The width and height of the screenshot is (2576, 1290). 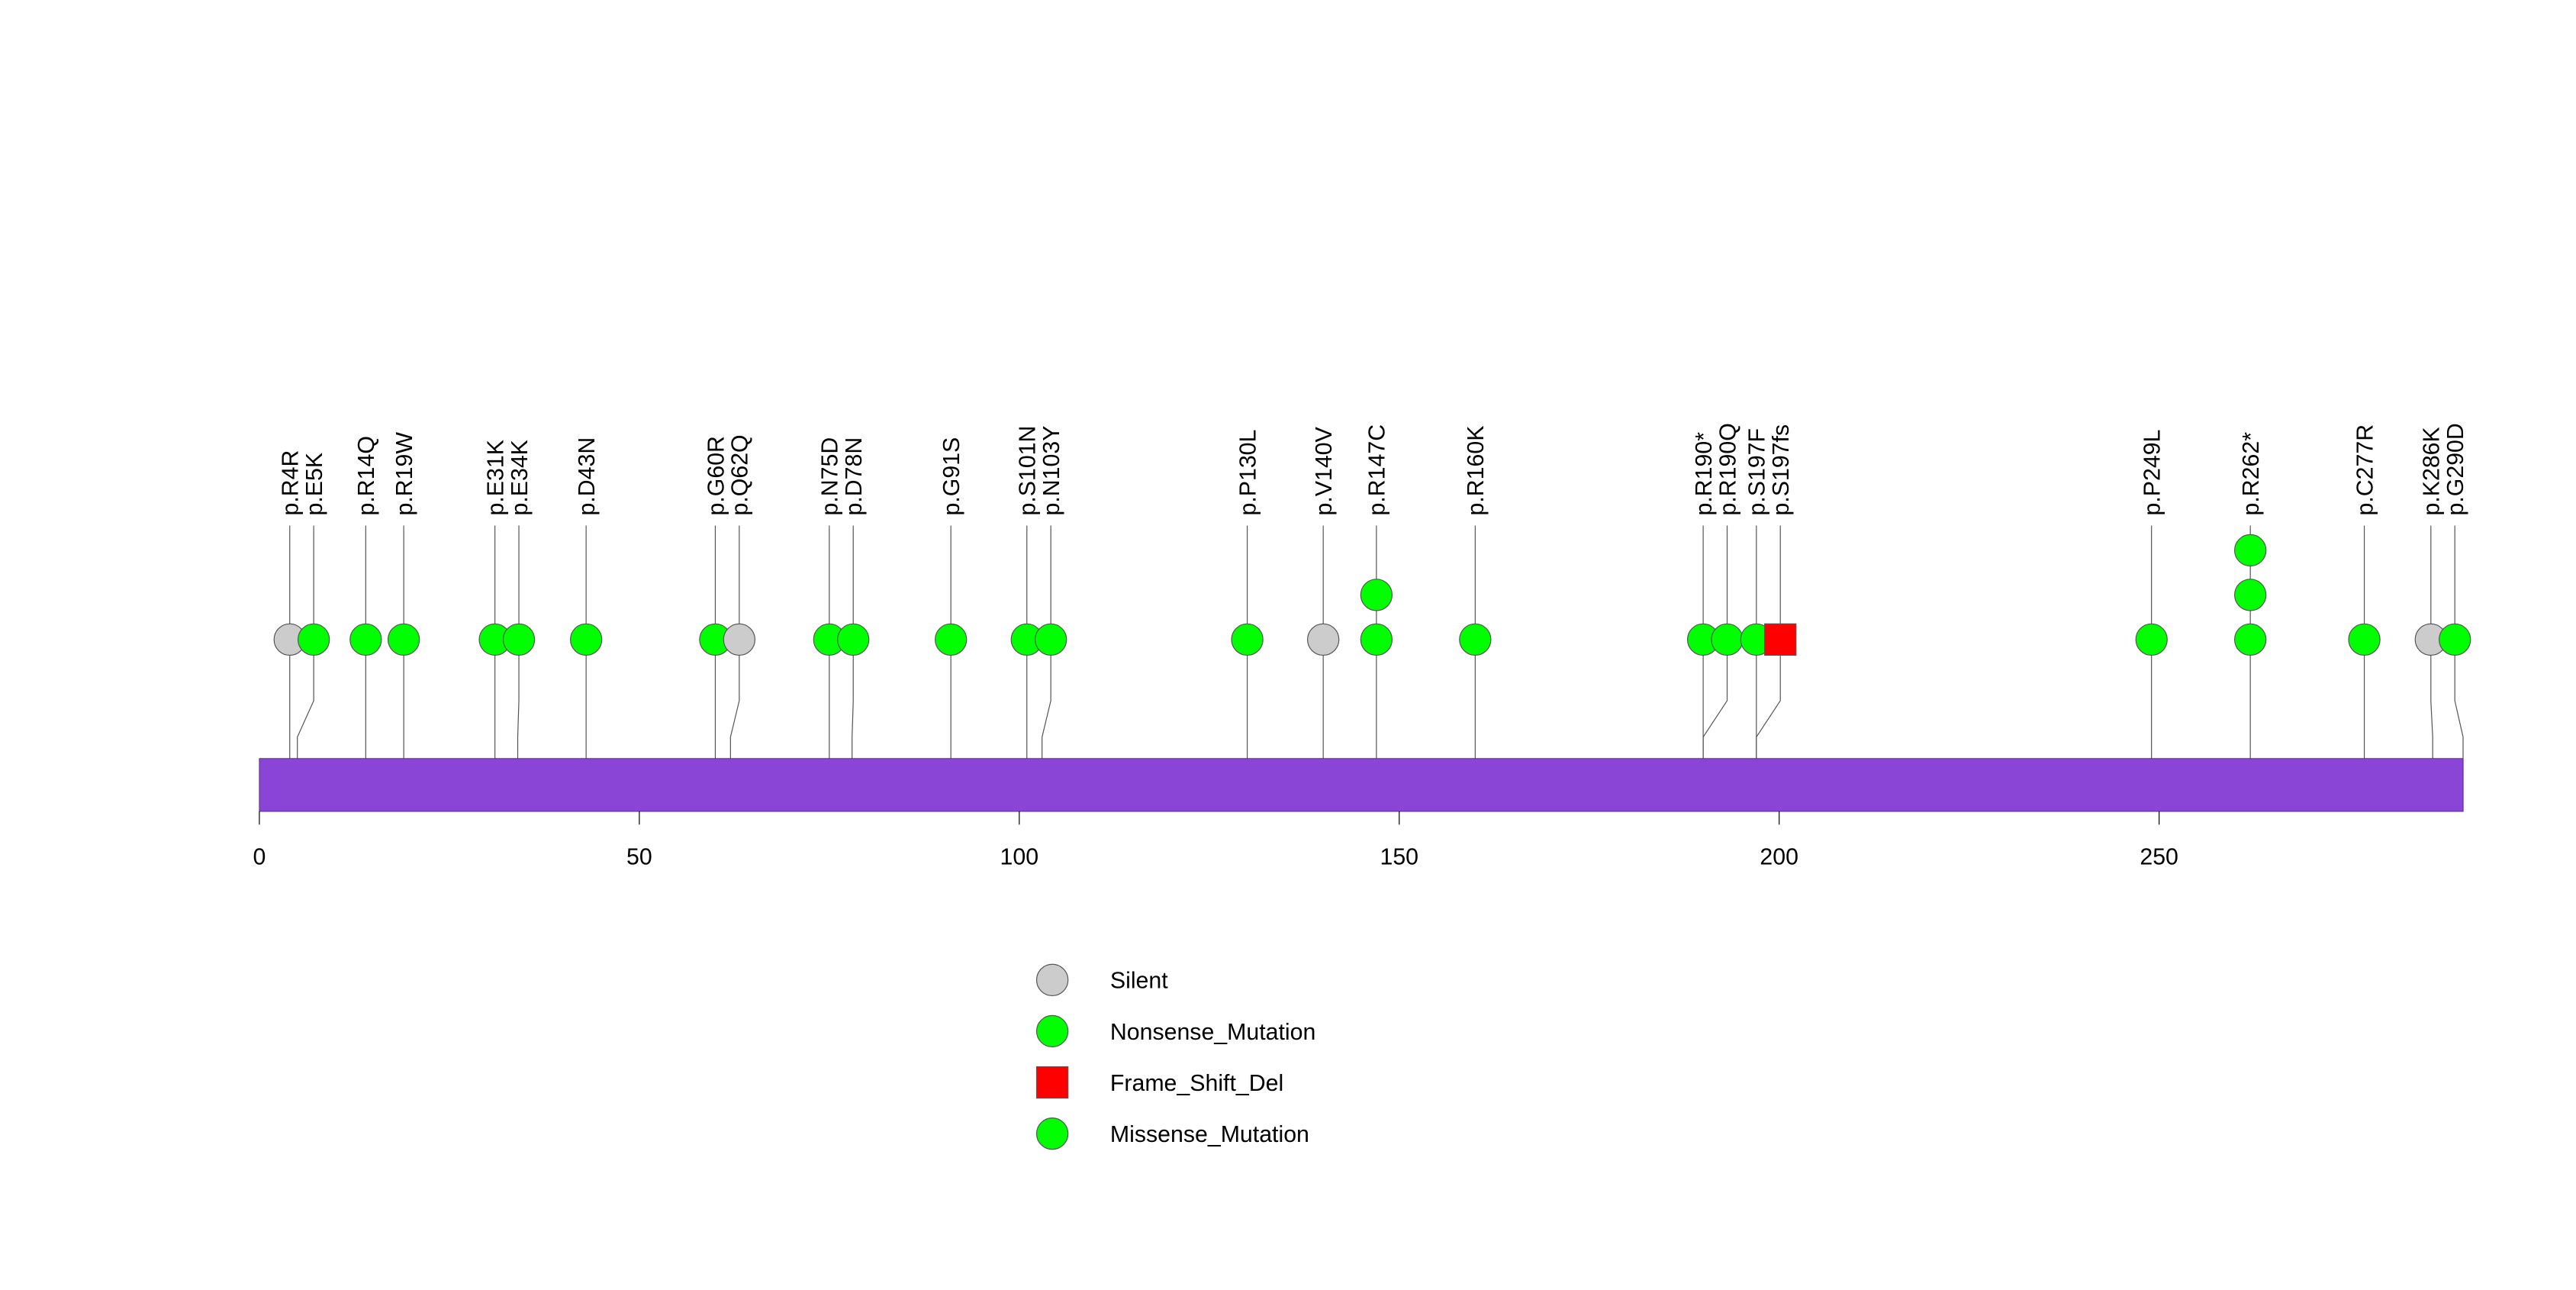 I want to click on mutation-label: p.R160K, so click(x=1476, y=471).